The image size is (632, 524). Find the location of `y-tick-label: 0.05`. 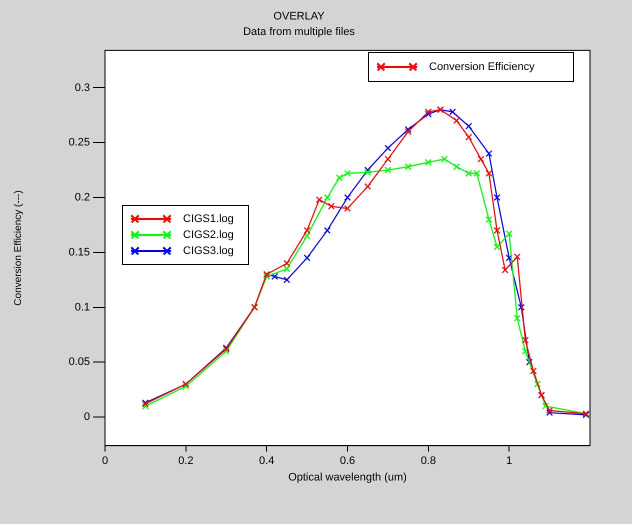

y-tick-label: 0.05 is located at coordinates (79, 362).